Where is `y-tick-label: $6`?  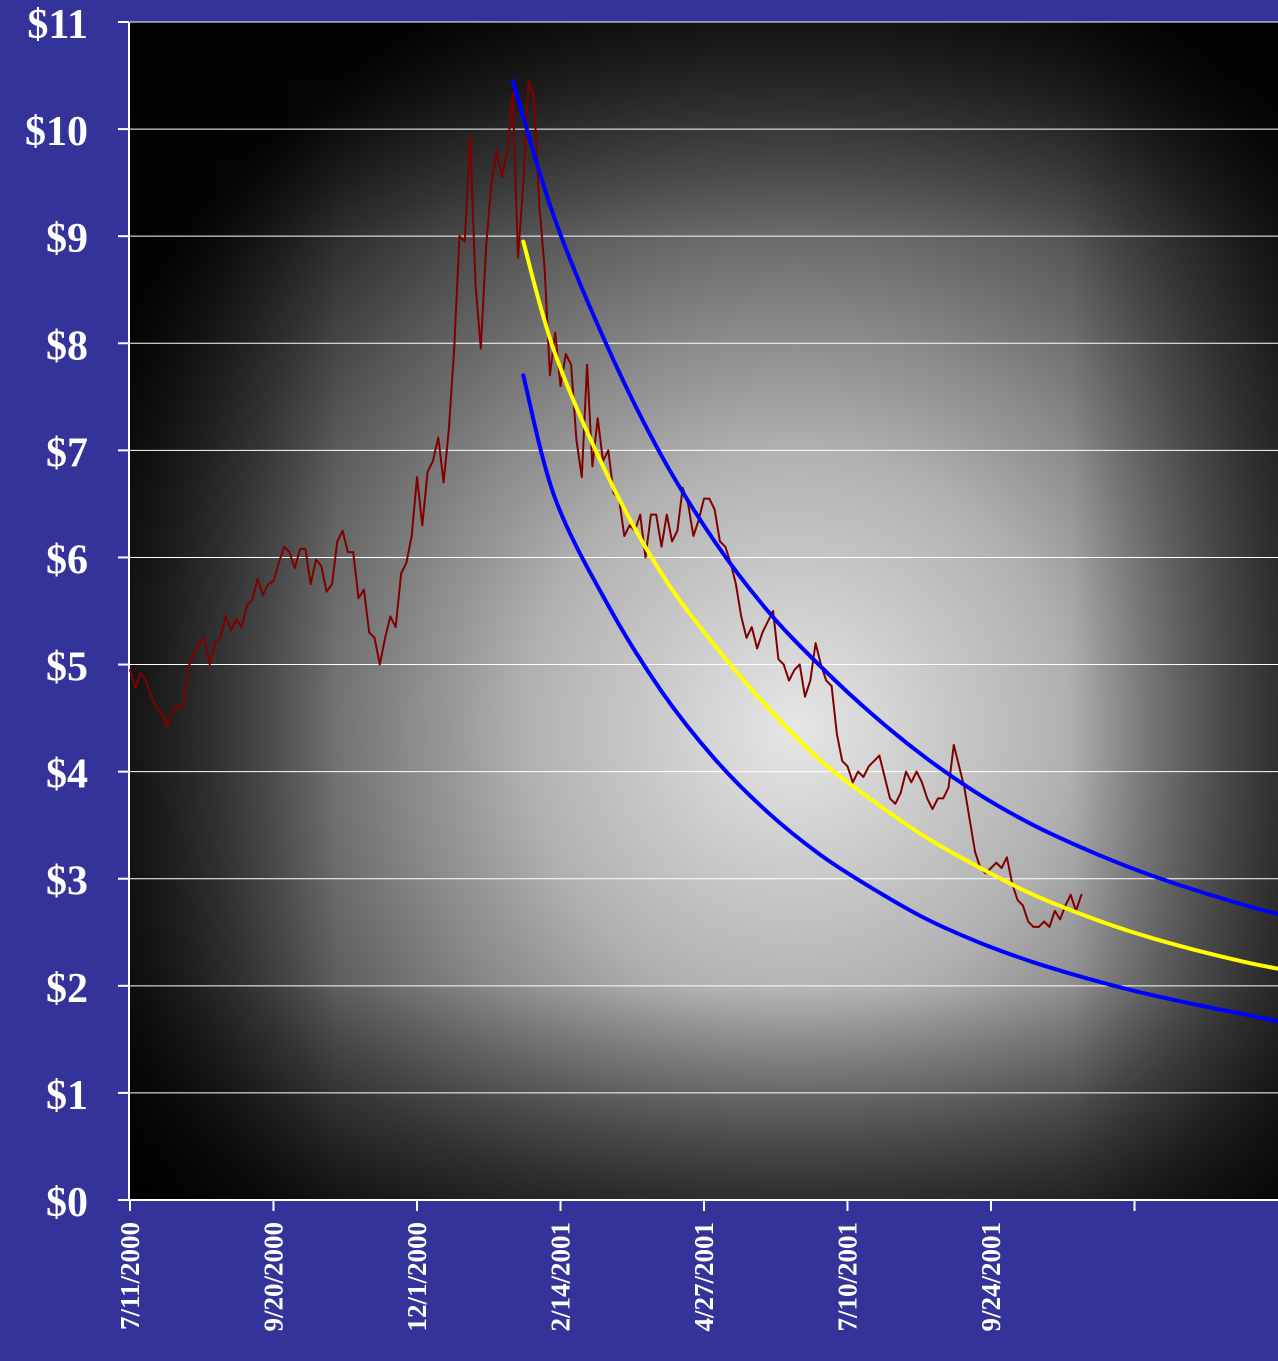
y-tick-label: $6 is located at coordinates (67, 560).